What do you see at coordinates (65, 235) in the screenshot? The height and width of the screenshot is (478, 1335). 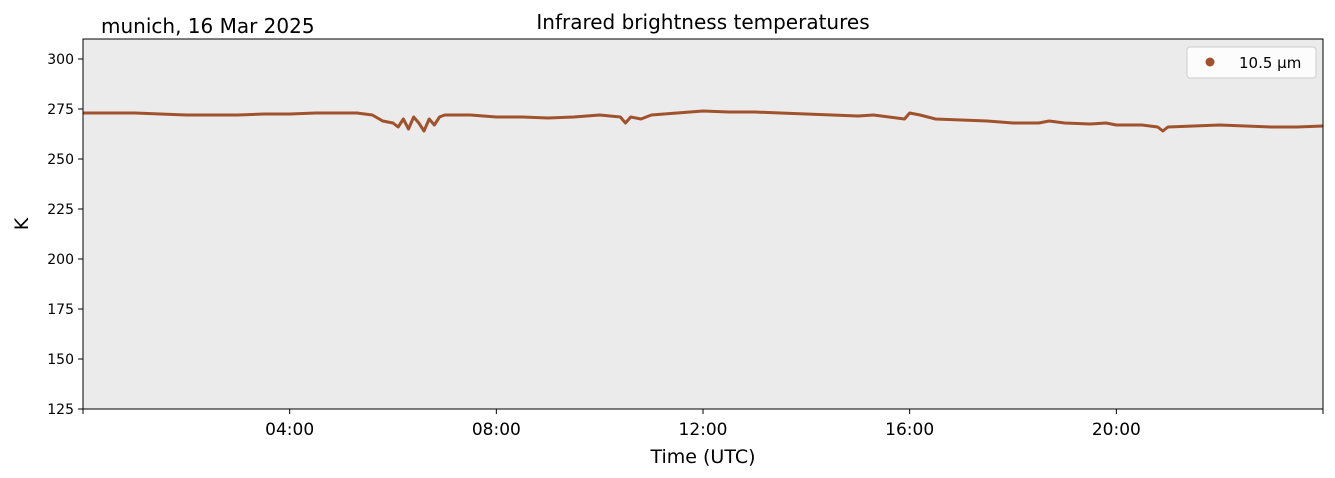 I see `y-axis-ticks: 125 150 175 200 225 250 275 300` at bounding box center [65, 235].